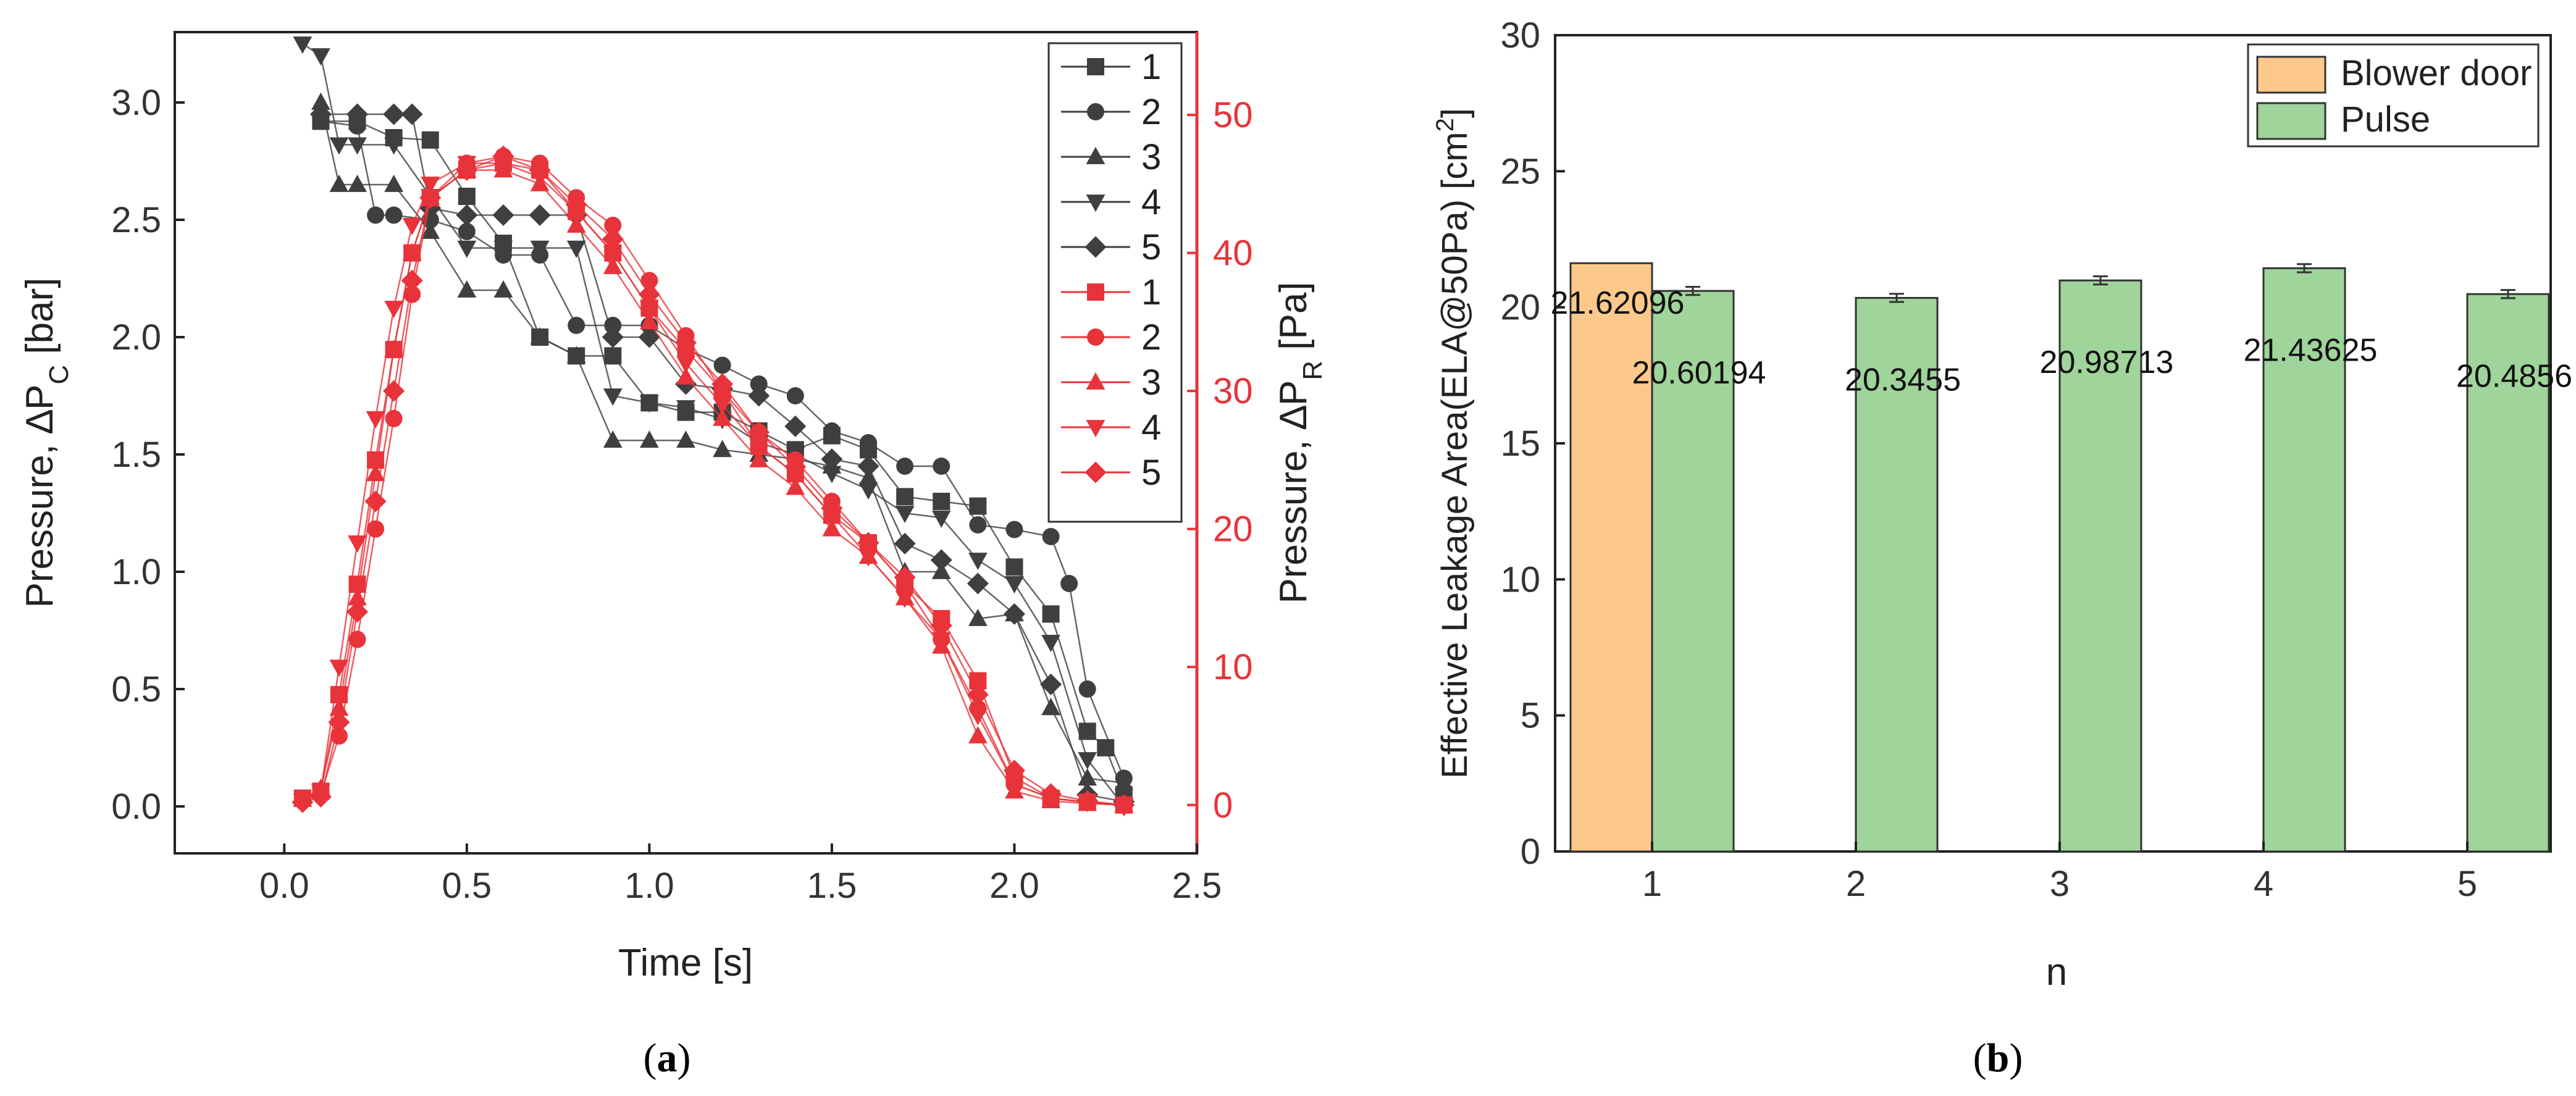 This screenshot has width=2576, height=1096. I want to click on a-legend-label: 1, so click(1151, 67).